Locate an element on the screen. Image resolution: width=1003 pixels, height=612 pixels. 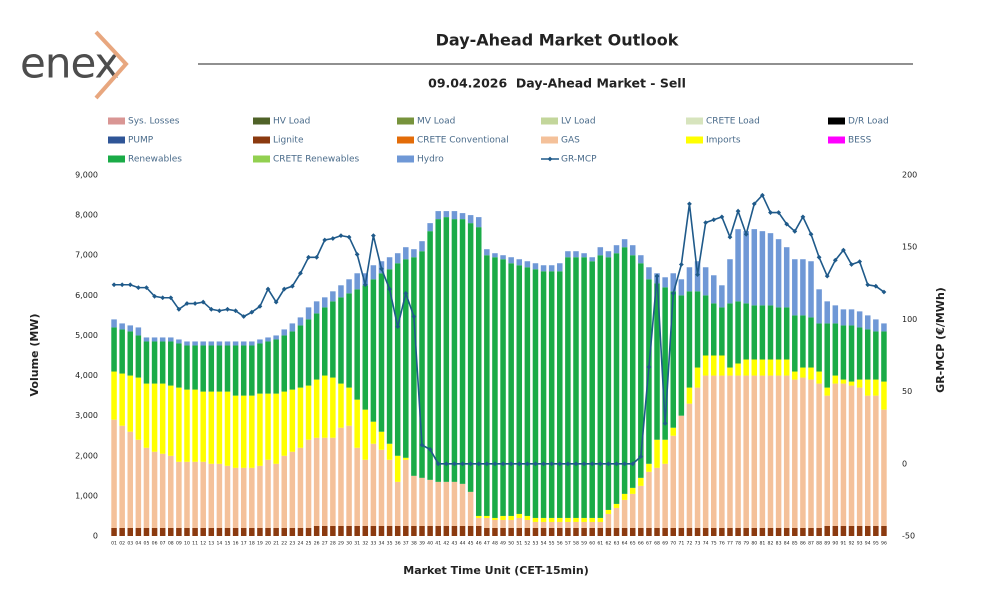
legend-label: Sys. Losses is located at coordinates (154, 122).